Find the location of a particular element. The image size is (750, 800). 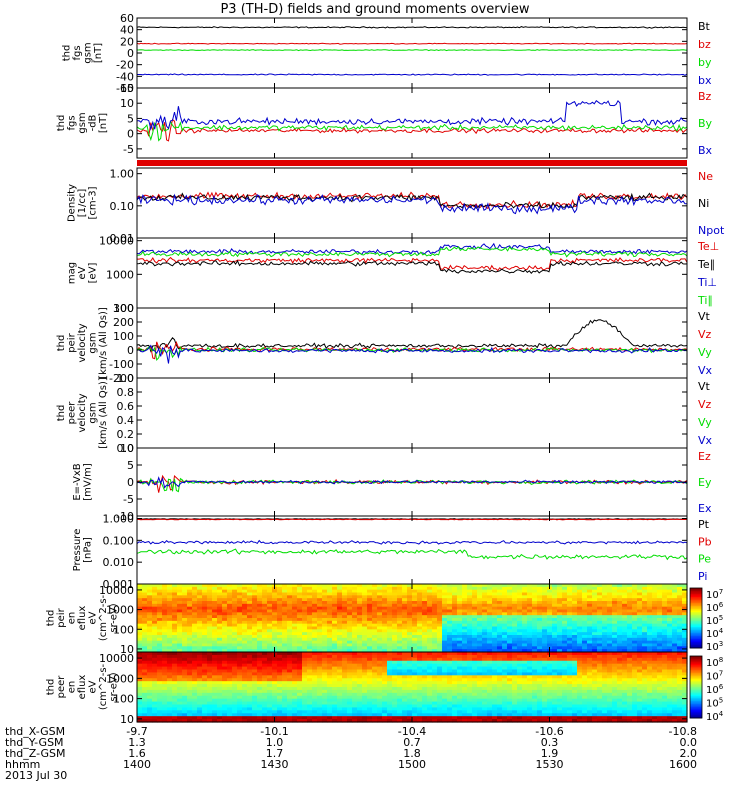

ylabel-line: [km/s (All Qs)] is located at coordinates (103, 413).